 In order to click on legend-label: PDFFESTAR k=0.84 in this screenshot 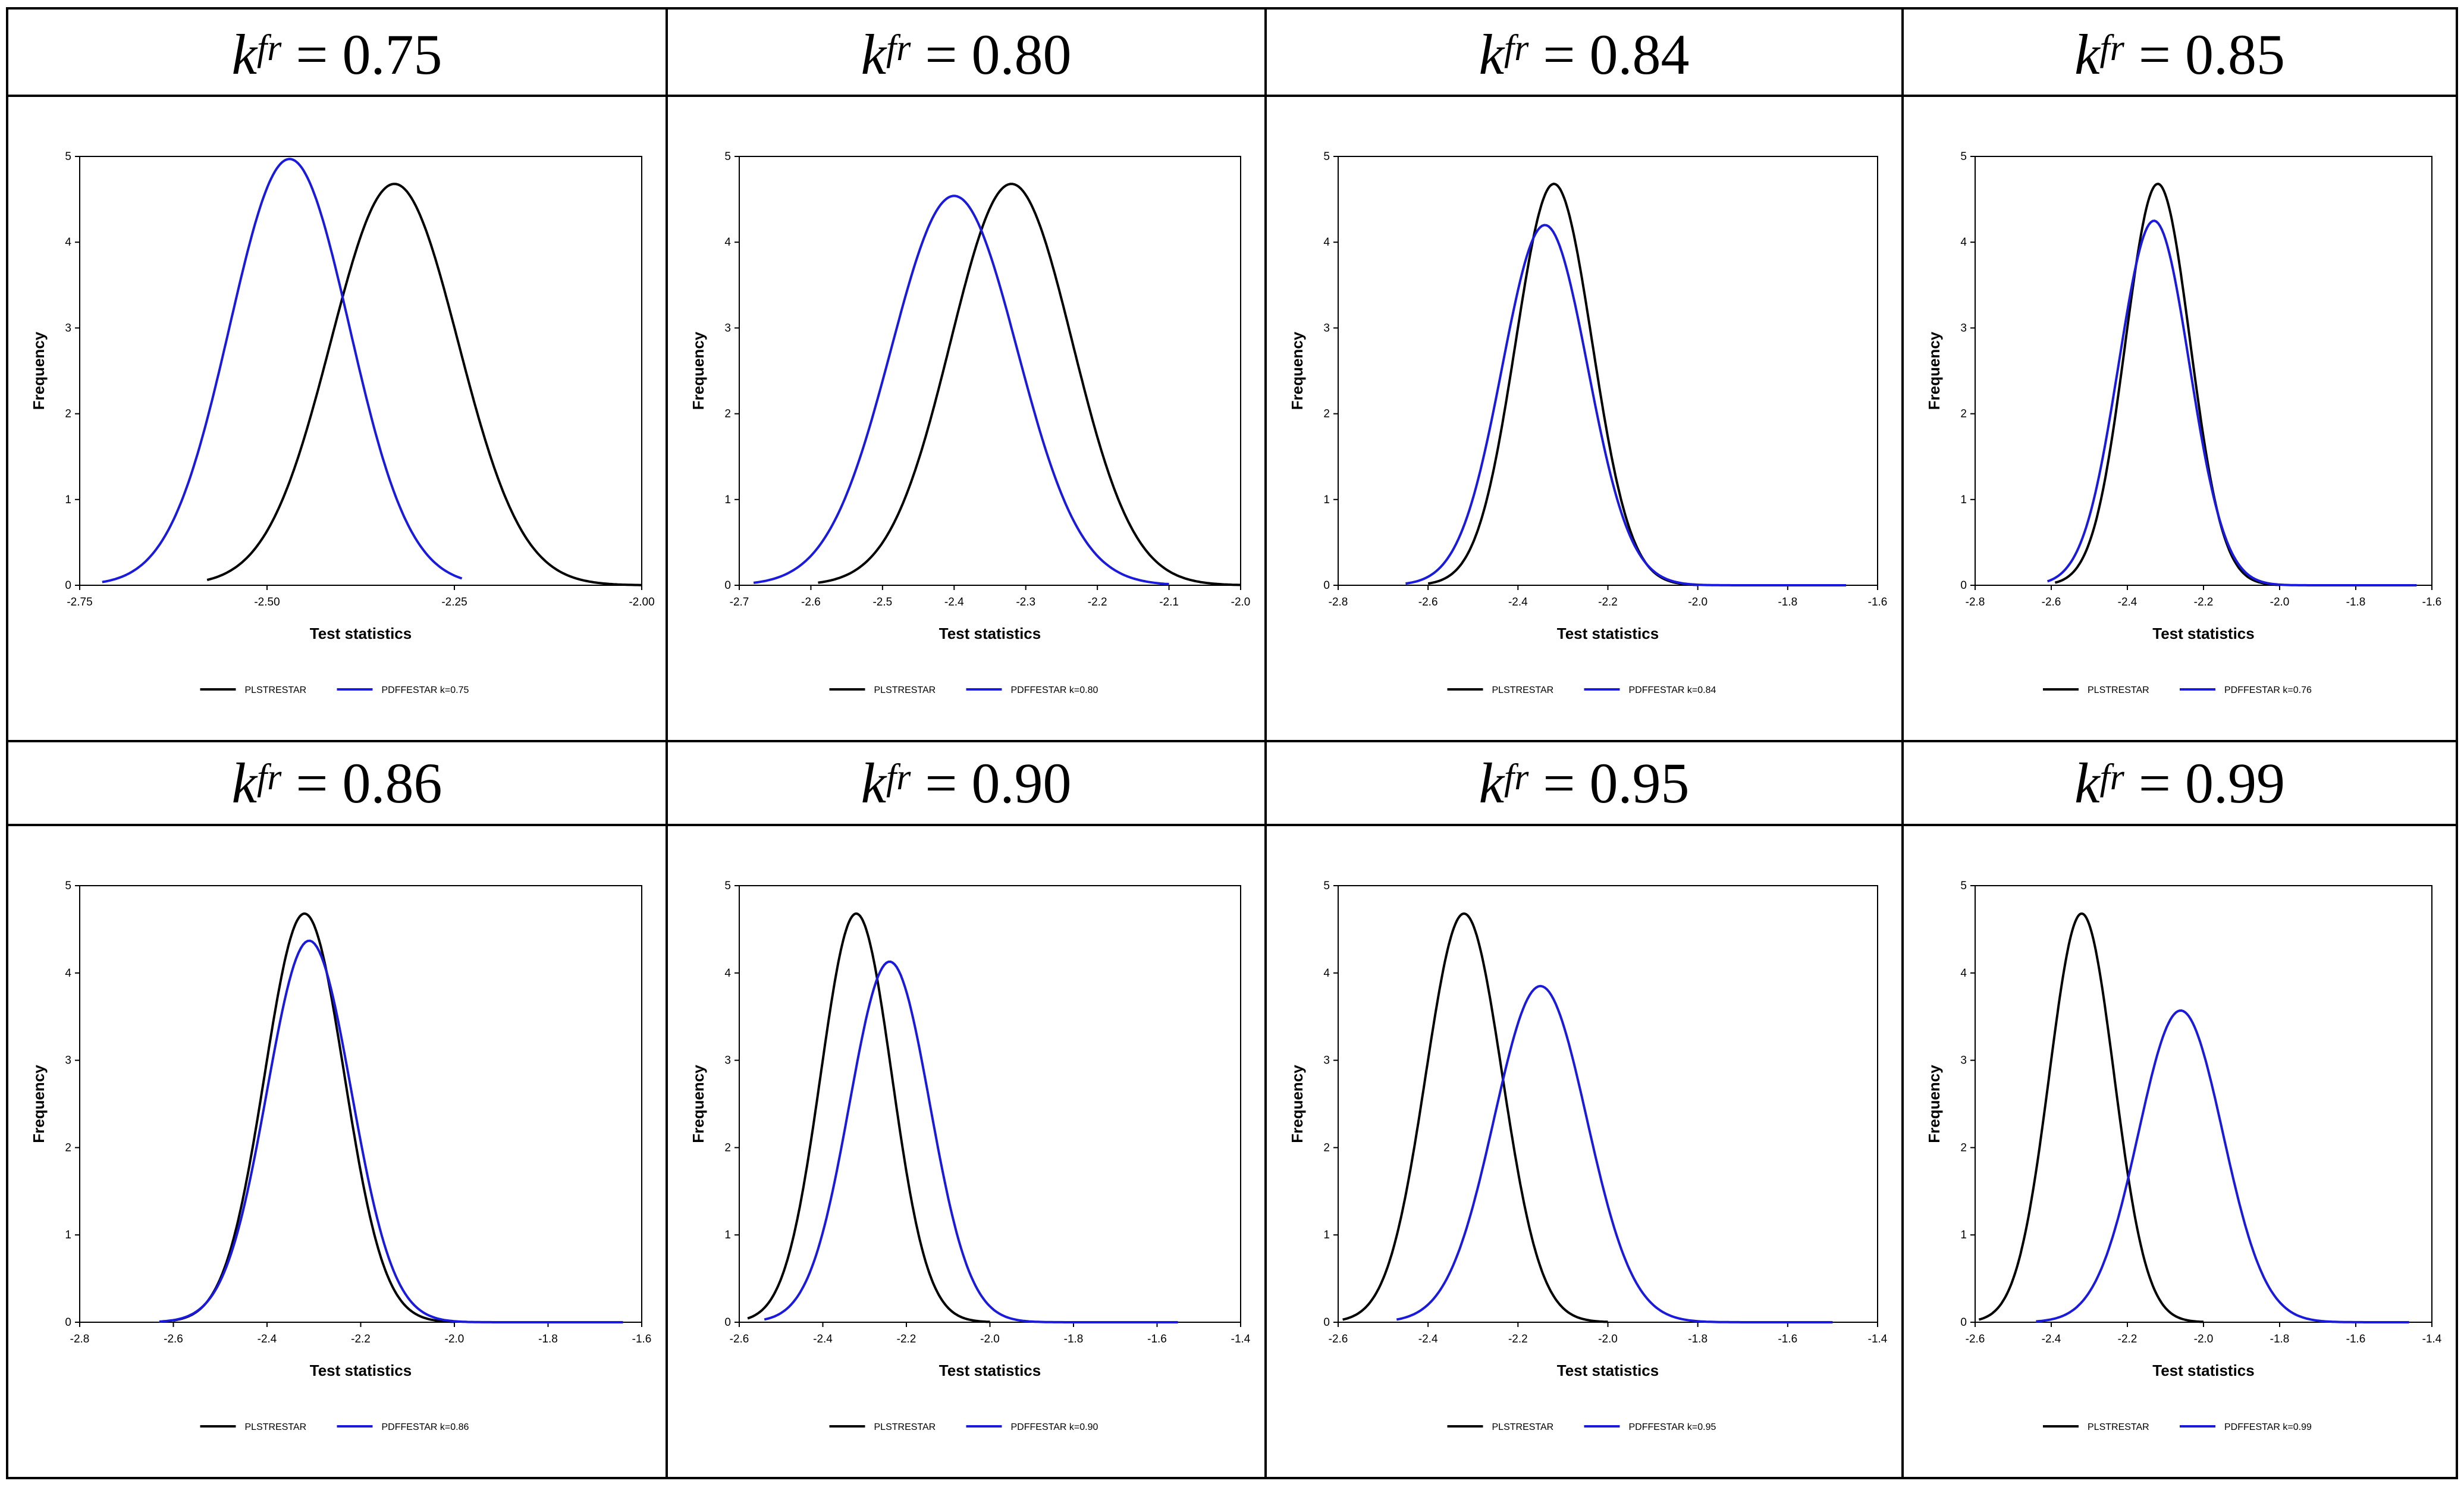, I will do `click(1673, 690)`.